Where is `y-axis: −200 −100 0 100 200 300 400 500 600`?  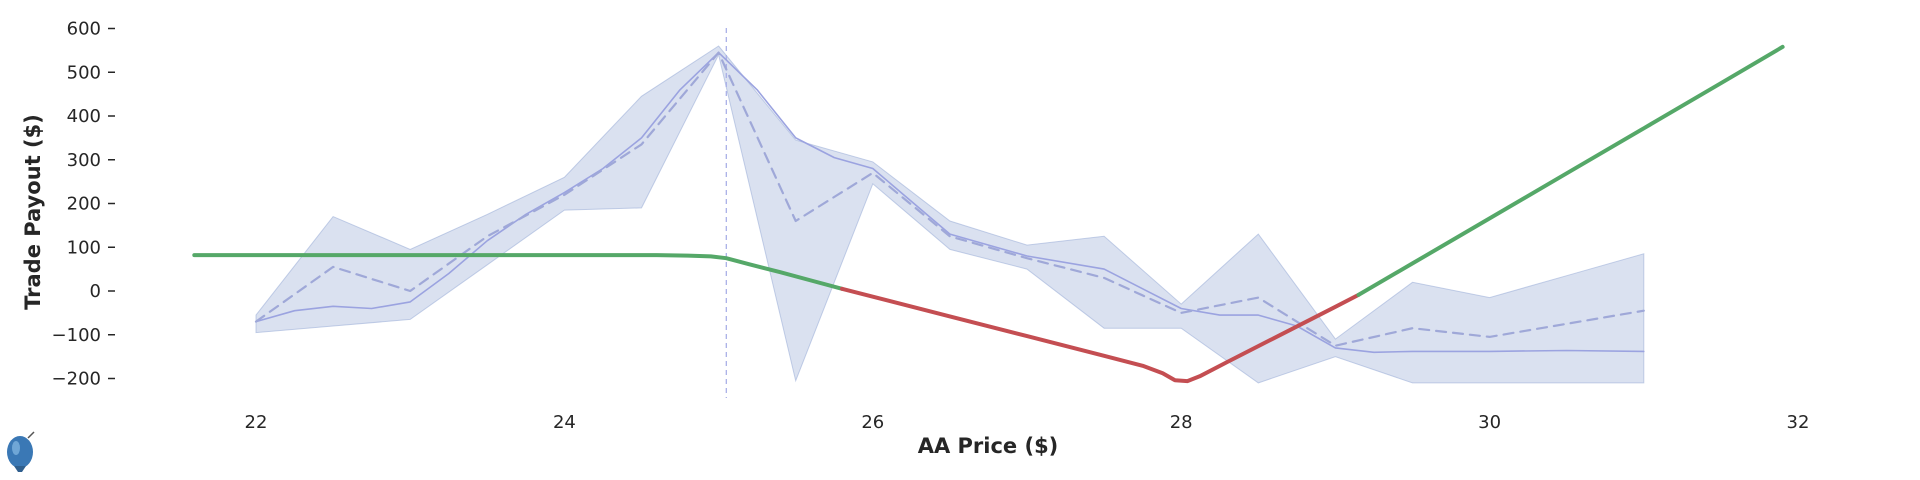 y-axis: −200 −100 0 100 200 300 400 500 600 is located at coordinates (83, 204).